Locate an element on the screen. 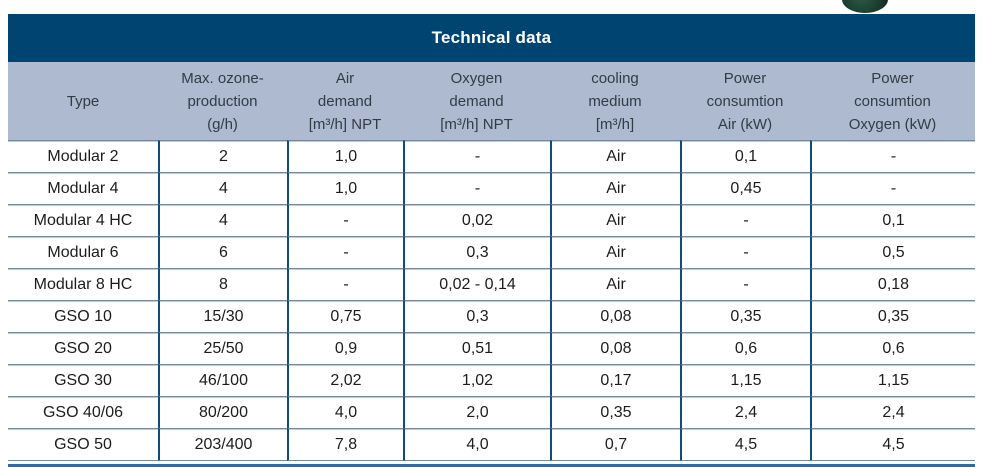  table-cell: 0,3 is located at coordinates (476, 252).